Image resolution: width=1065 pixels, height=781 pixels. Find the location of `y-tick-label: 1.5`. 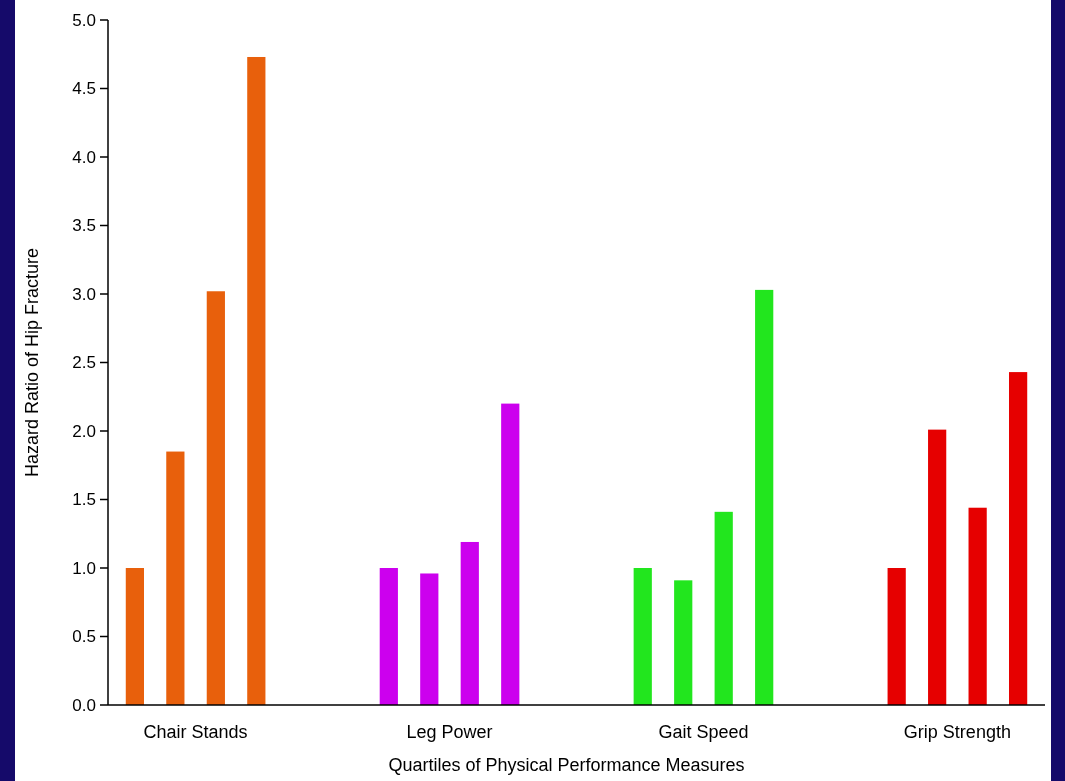

y-tick-label: 1.5 is located at coordinates (84, 500).